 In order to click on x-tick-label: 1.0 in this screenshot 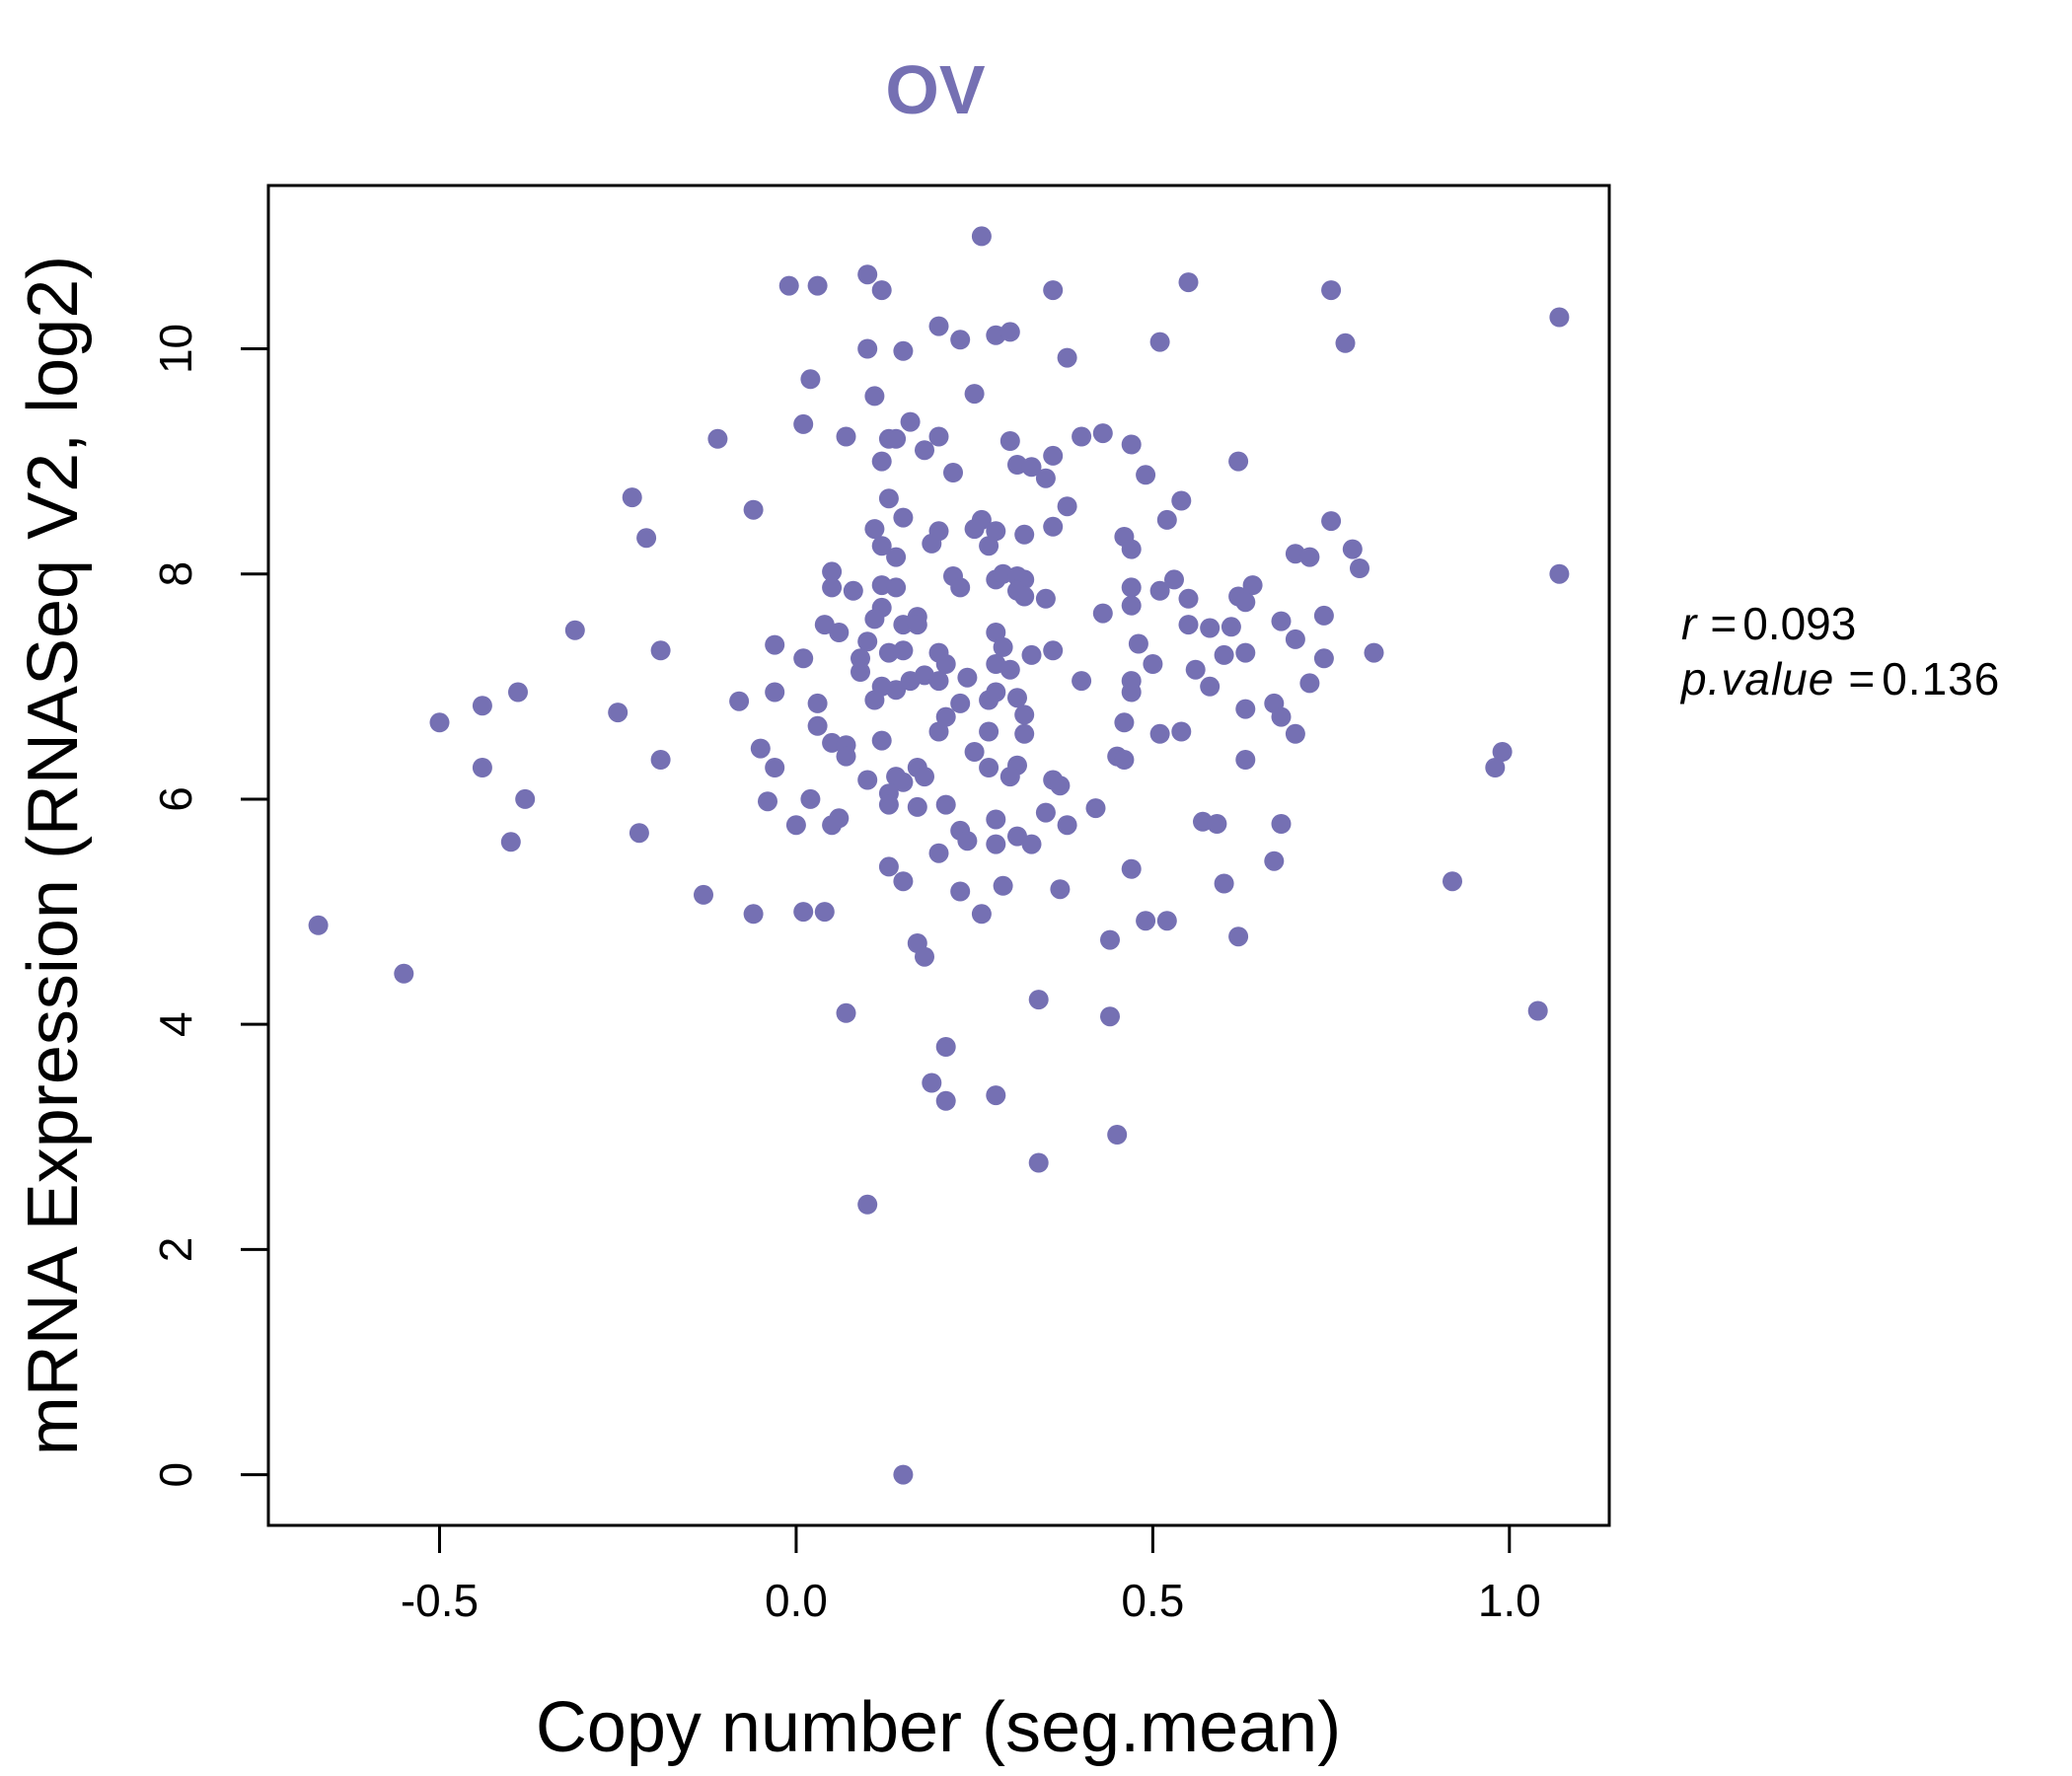, I will do `click(1510, 1601)`.